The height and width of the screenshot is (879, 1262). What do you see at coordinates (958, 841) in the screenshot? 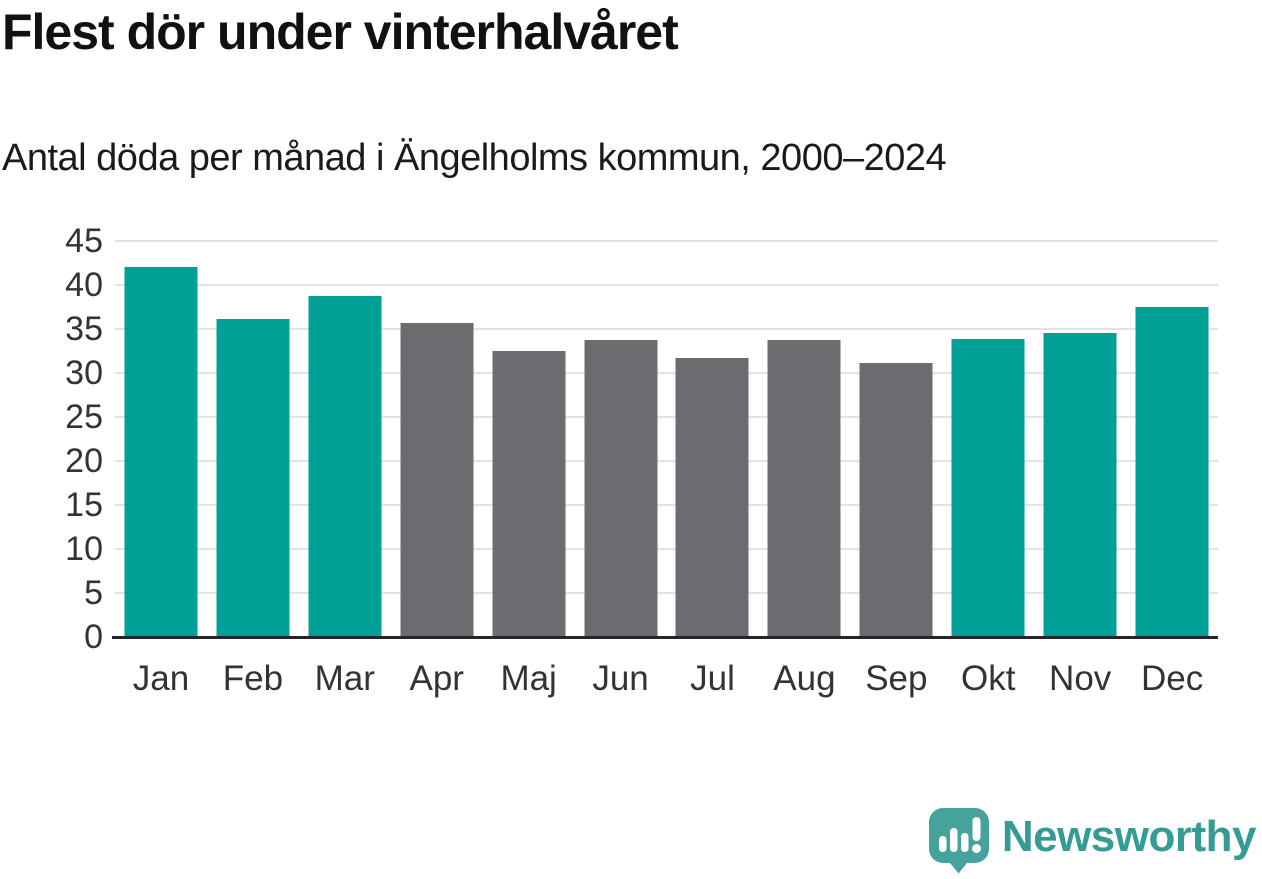
I see `speech-bubble-bar-chart-icon` at bounding box center [958, 841].